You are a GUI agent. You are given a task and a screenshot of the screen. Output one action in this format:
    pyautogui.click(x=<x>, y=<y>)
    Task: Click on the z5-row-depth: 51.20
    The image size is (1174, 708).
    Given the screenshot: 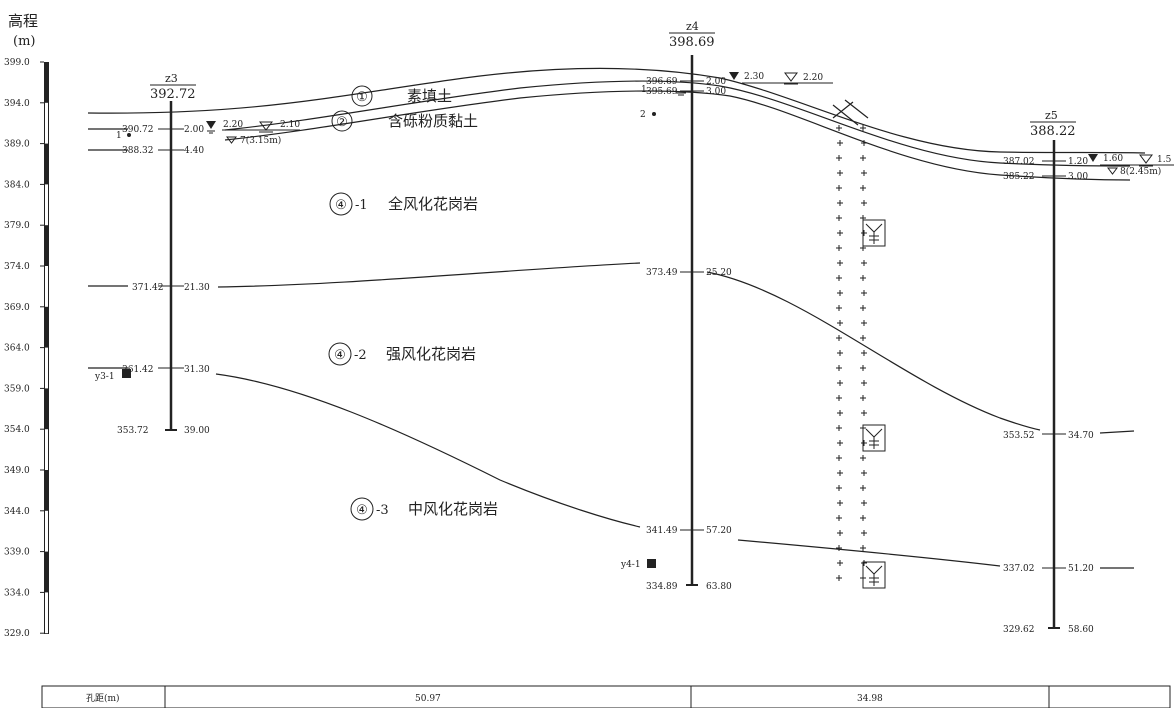 What is the action you would take?
    pyautogui.click(x=1081, y=569)
    